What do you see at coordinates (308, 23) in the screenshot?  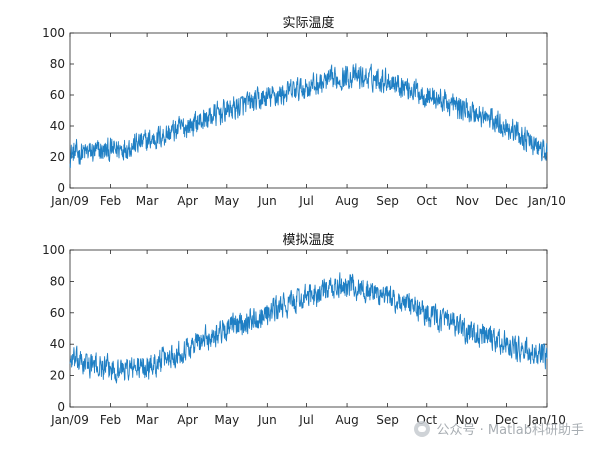 I see `chart-title: 实际温度` at bounding box center [308, 23].